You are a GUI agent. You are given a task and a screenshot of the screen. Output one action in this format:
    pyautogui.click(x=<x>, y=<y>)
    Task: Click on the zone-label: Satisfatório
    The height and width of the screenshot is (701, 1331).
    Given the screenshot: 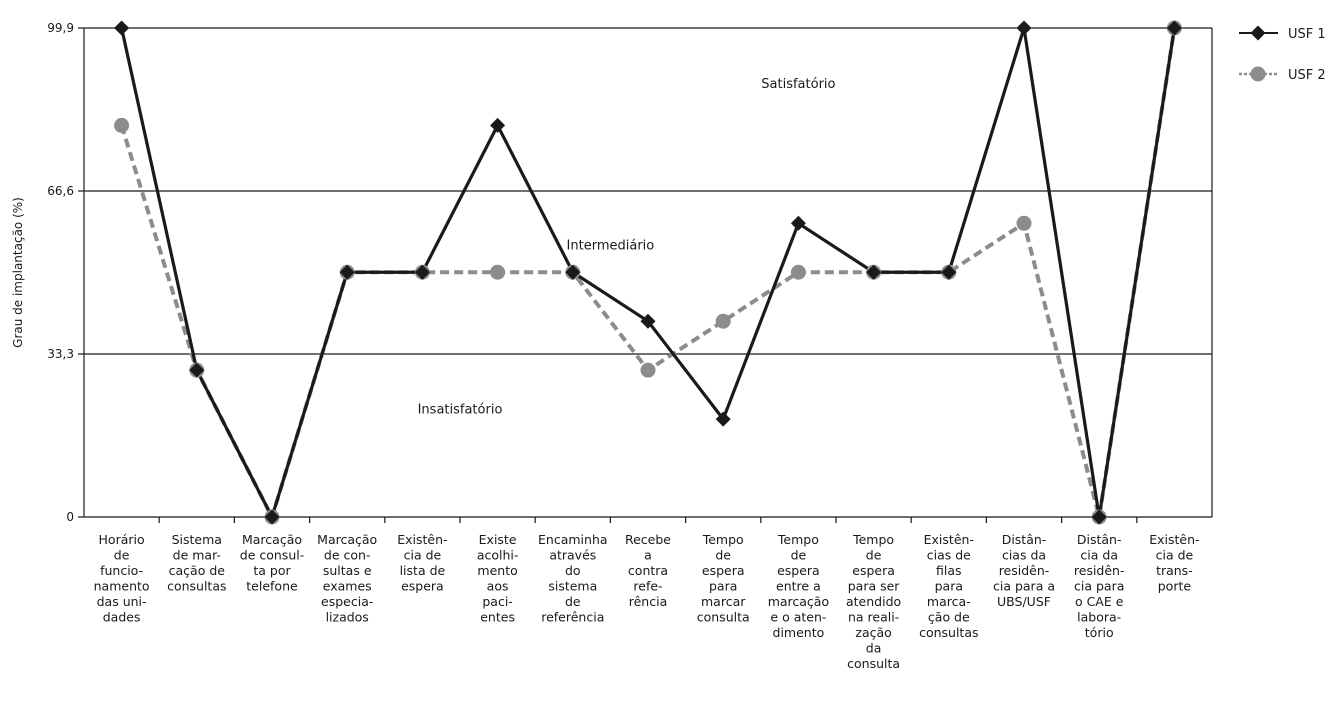 What is the action you would take?
    pyautogui.click(x=798, y=84)
    